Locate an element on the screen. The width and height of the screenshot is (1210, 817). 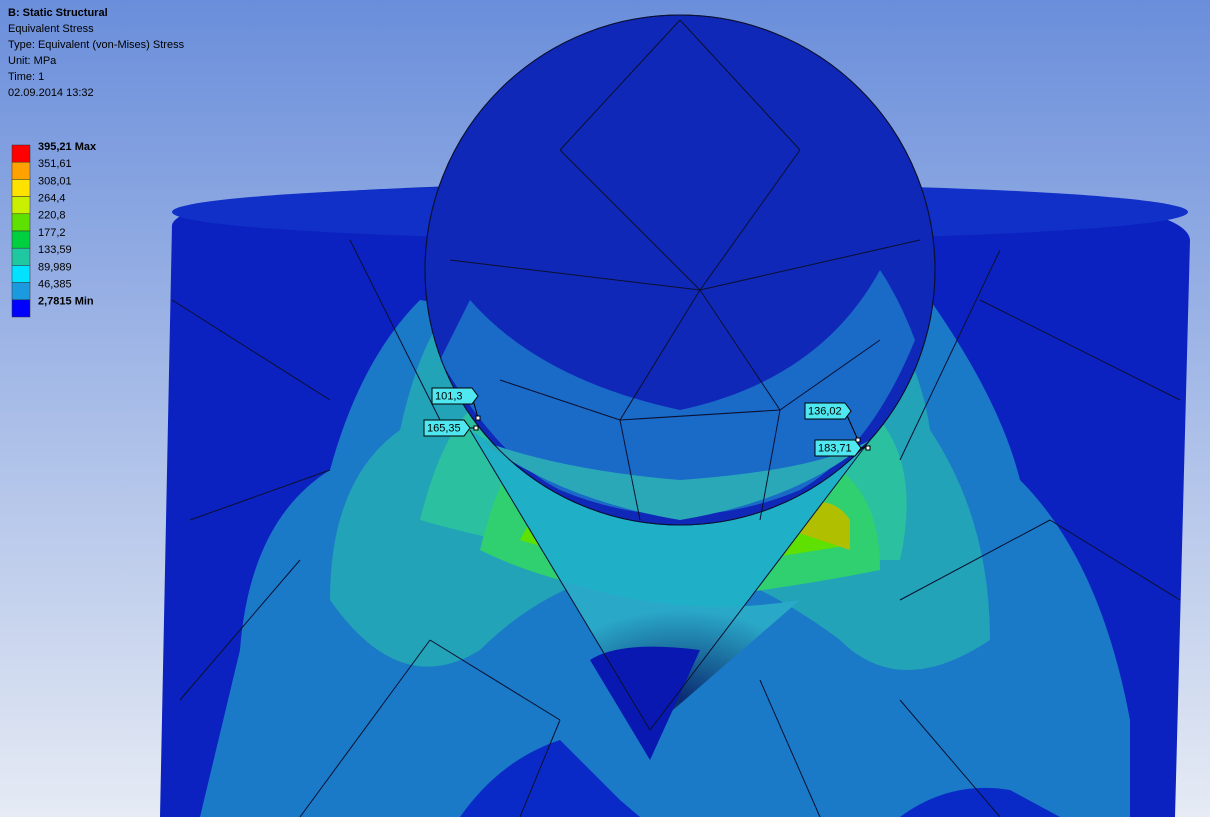
result-info: Type: Equivalent (von-Mises) Stress is located at coordinates (96, 45).